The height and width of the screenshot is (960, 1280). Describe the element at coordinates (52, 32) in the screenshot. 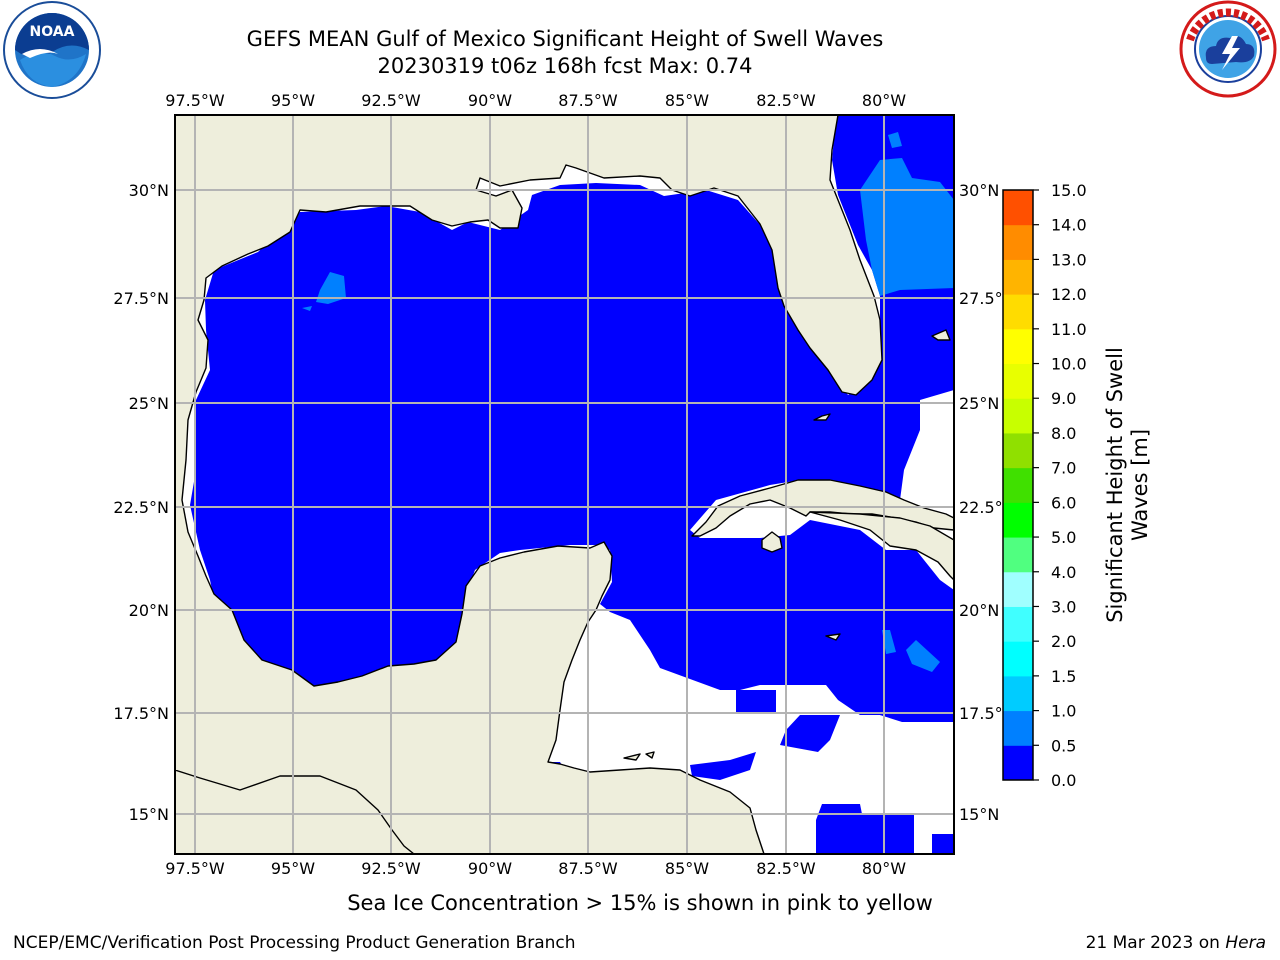

I see `noaa-logo-text: NOAA` at that location.